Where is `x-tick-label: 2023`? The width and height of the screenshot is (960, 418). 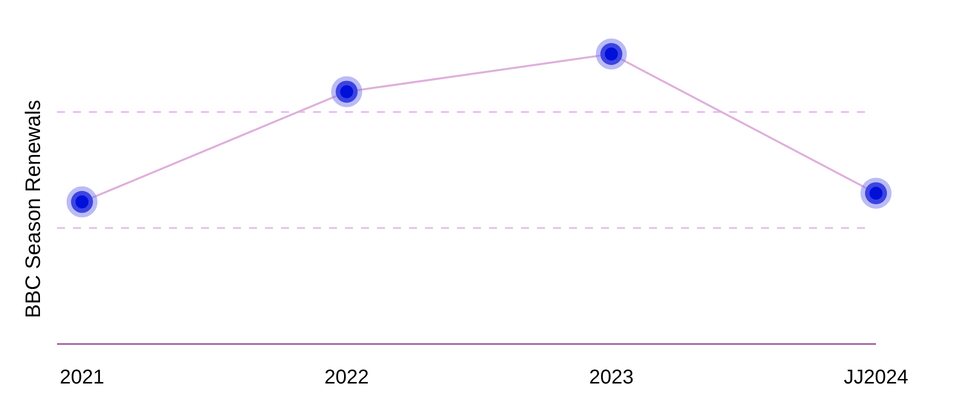 x-tick-label: 2023 is located at coordinates (611, 377).